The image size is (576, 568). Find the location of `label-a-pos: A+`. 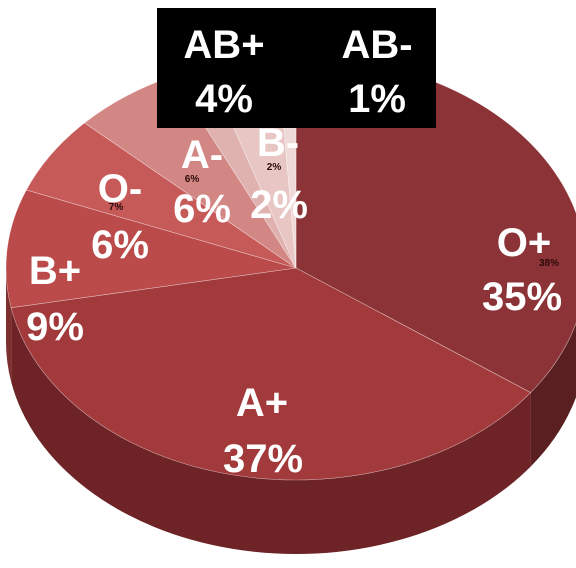

label-a-pos: A+ is located at coordinates (262, 403).